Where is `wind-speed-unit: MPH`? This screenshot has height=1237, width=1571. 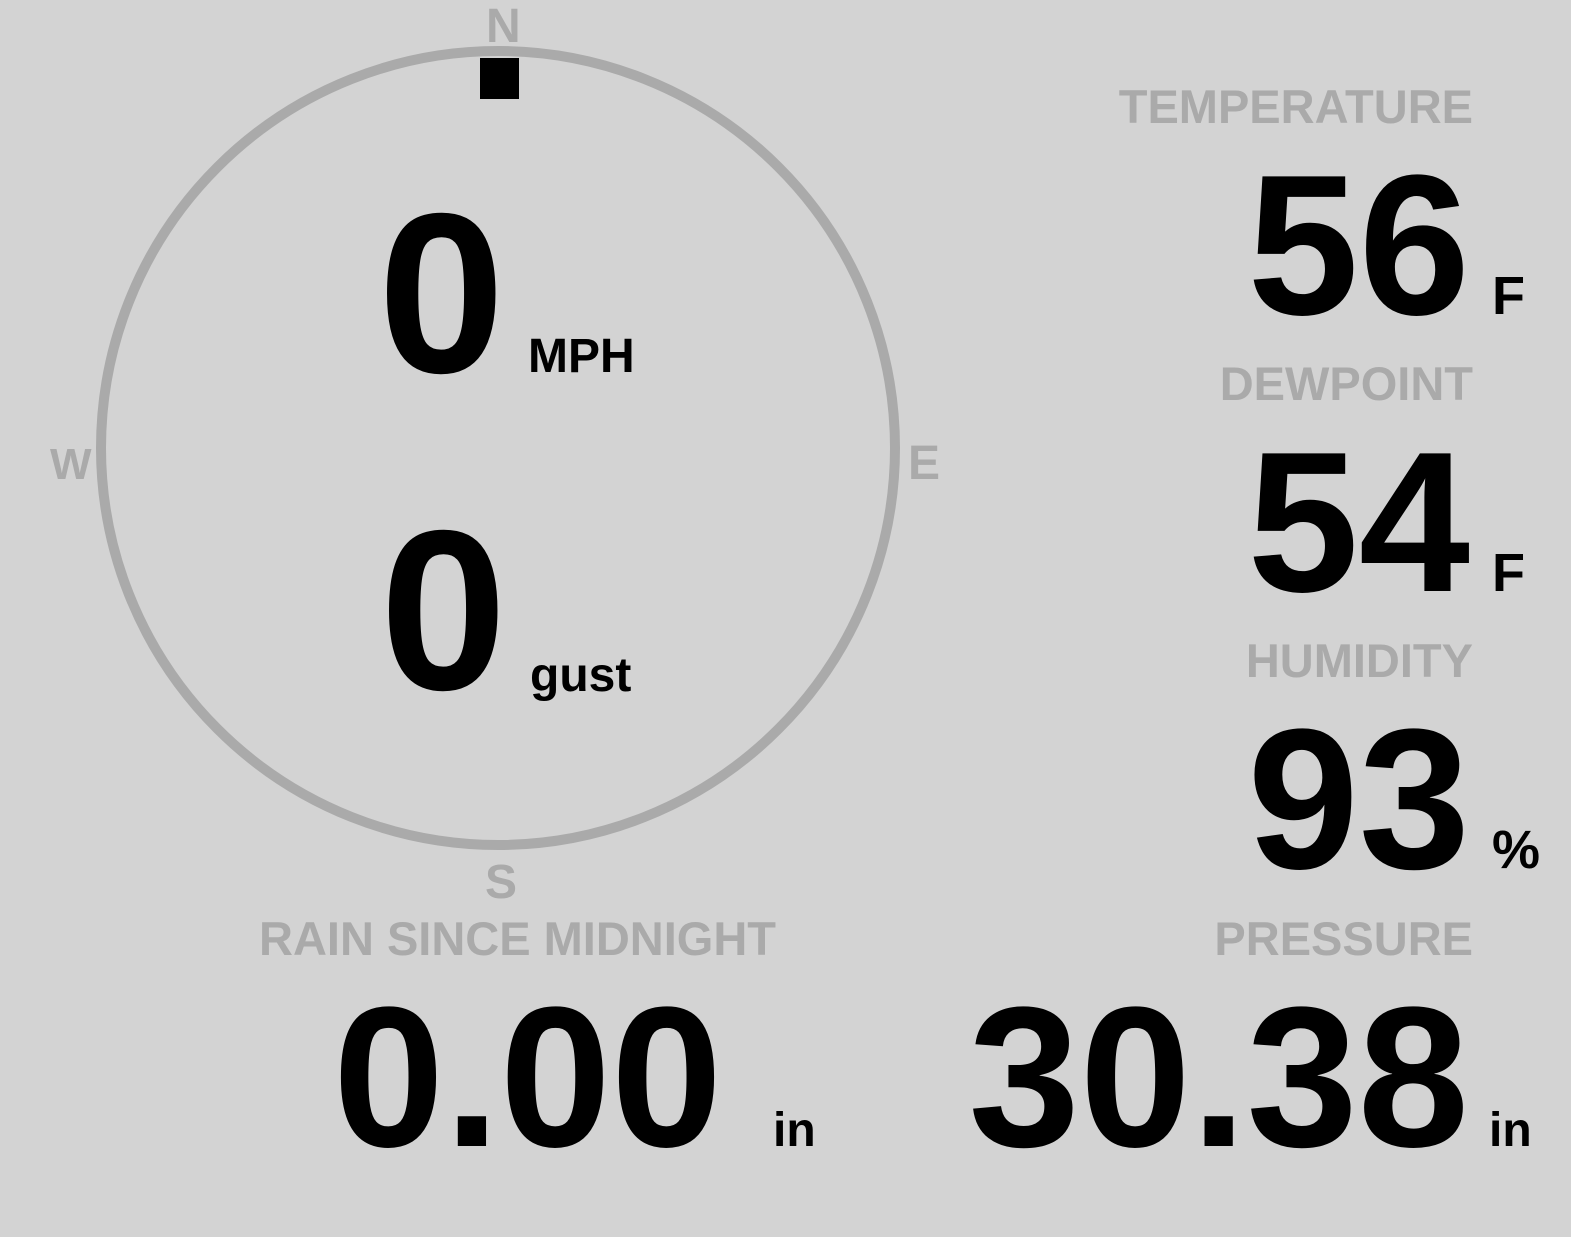 wind-speed-unit: MPH is located at coordinates (581, 356).